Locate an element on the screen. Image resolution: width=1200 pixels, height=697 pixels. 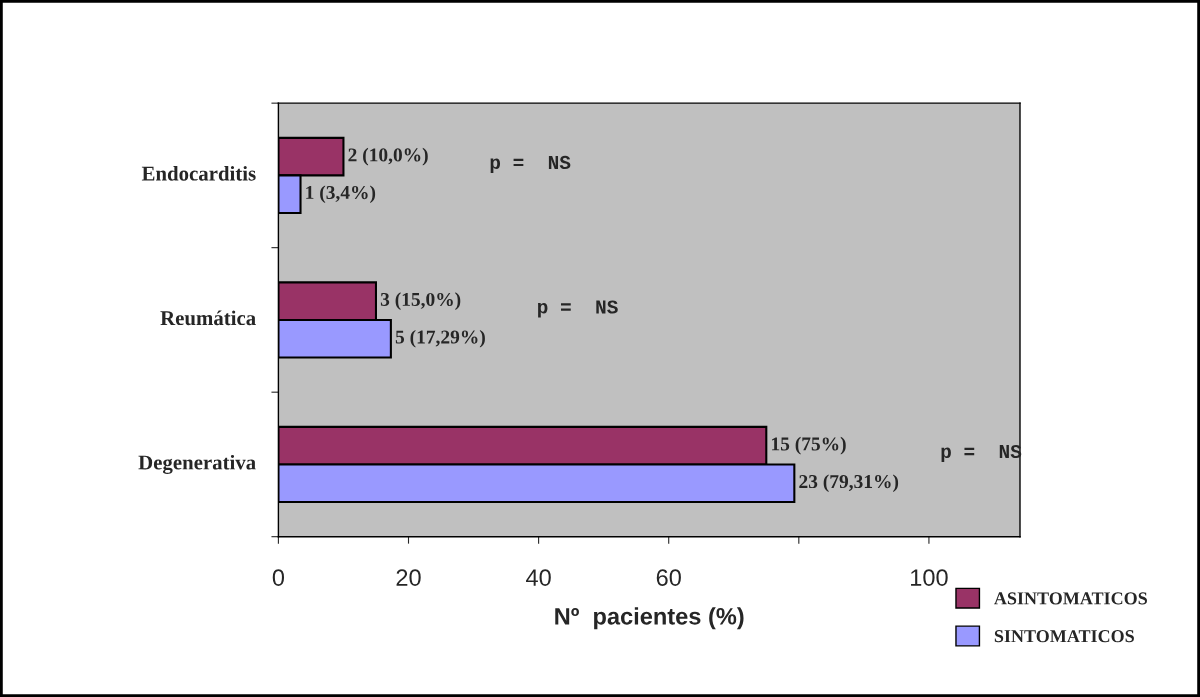
y-tick-label: Degenerativa is located at coordinates (197, 464).